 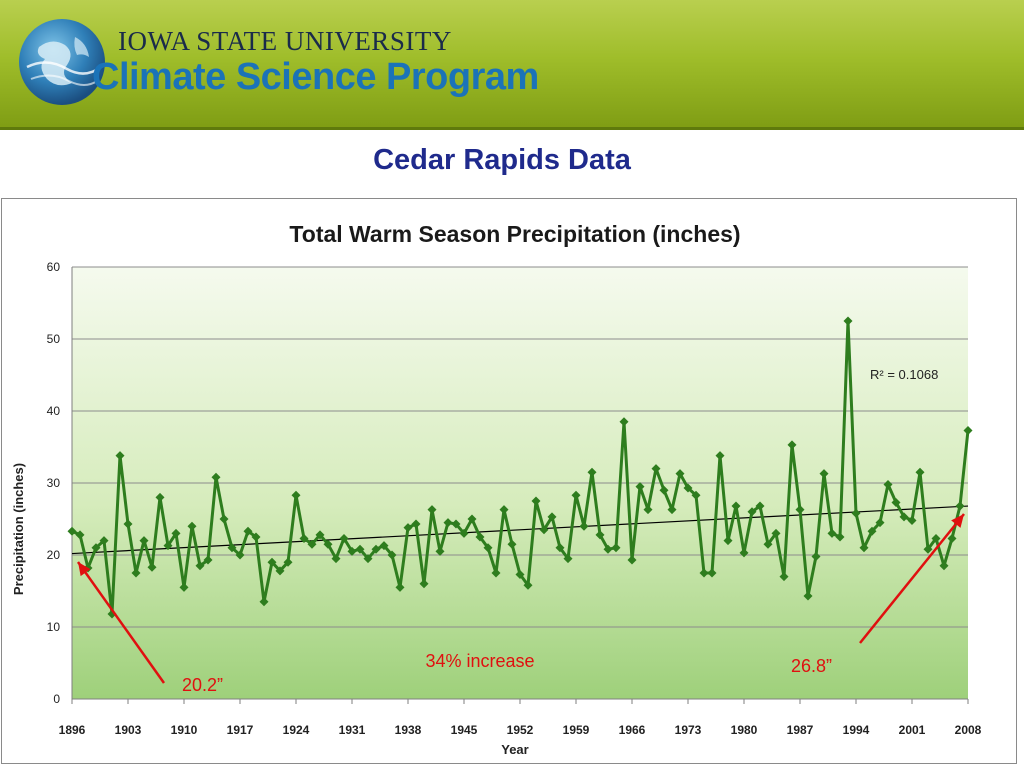 What do you see at coordinates (479, 661) in the screenshot?
I see `increase-label: 34% increase` at bounding box center [479, 661].